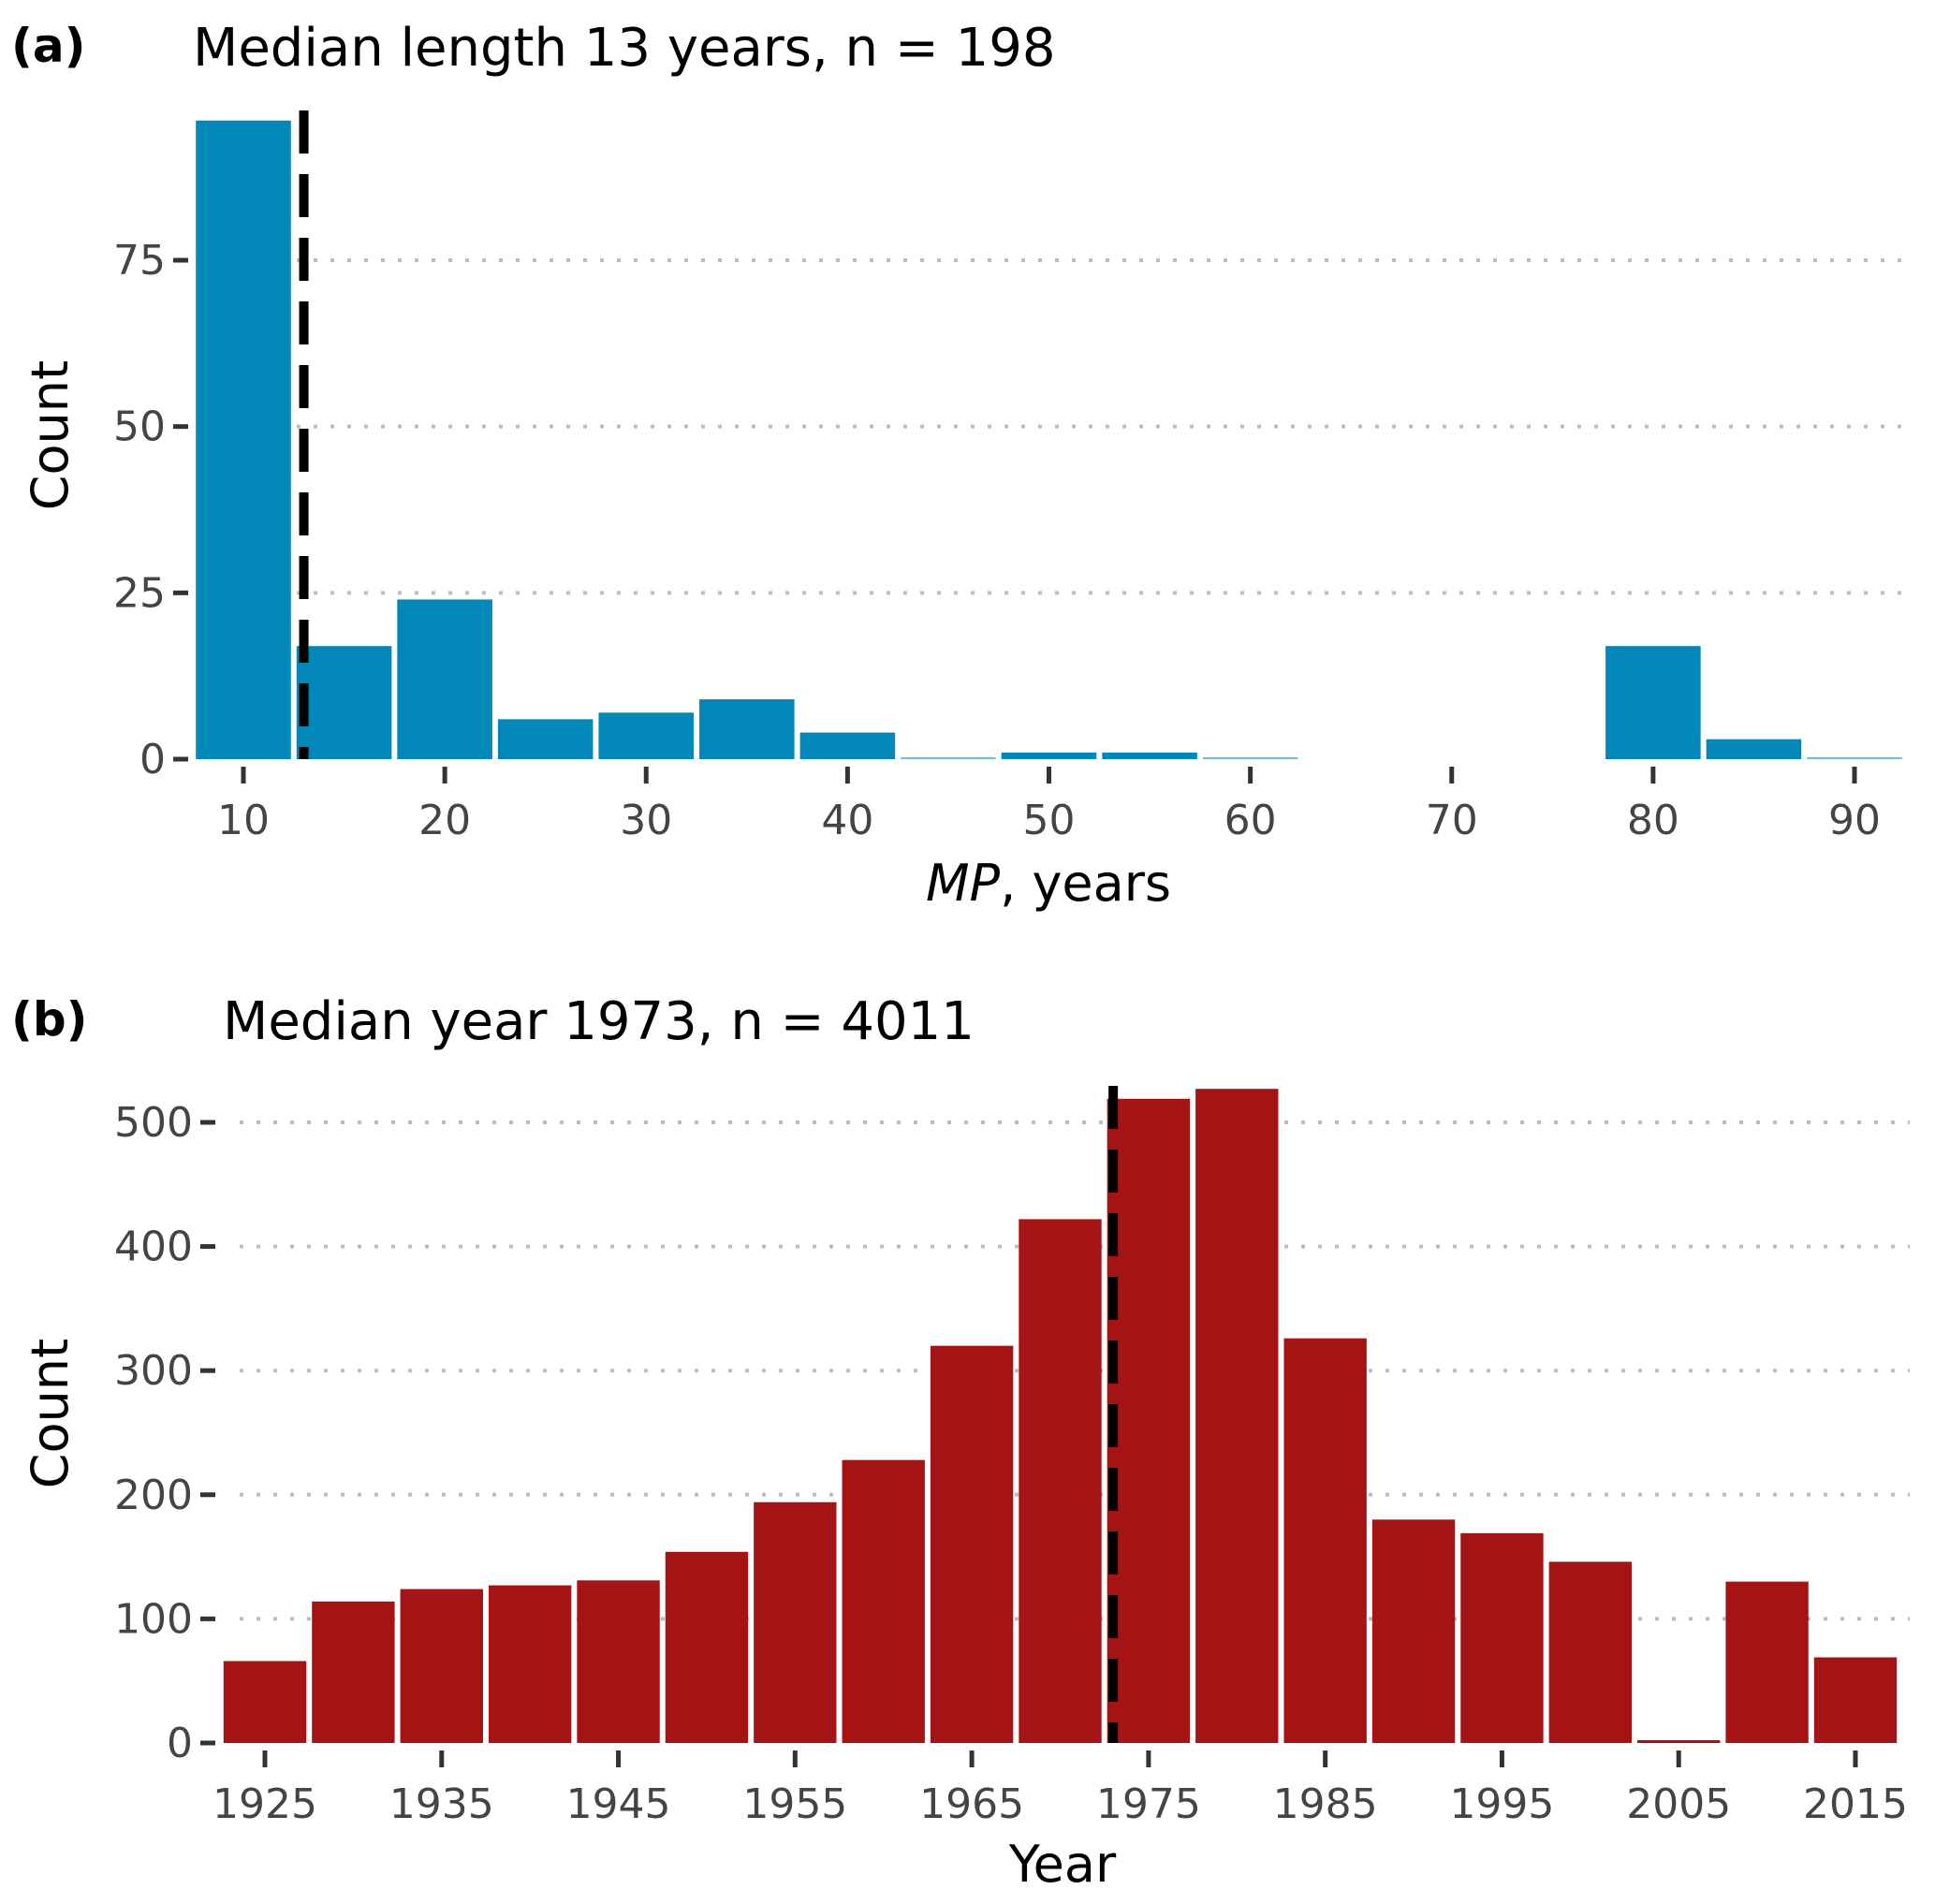  Describe the element at coordinates (444, 820) in the screenshot. I see `x-tick-label-20: 20` at that location.